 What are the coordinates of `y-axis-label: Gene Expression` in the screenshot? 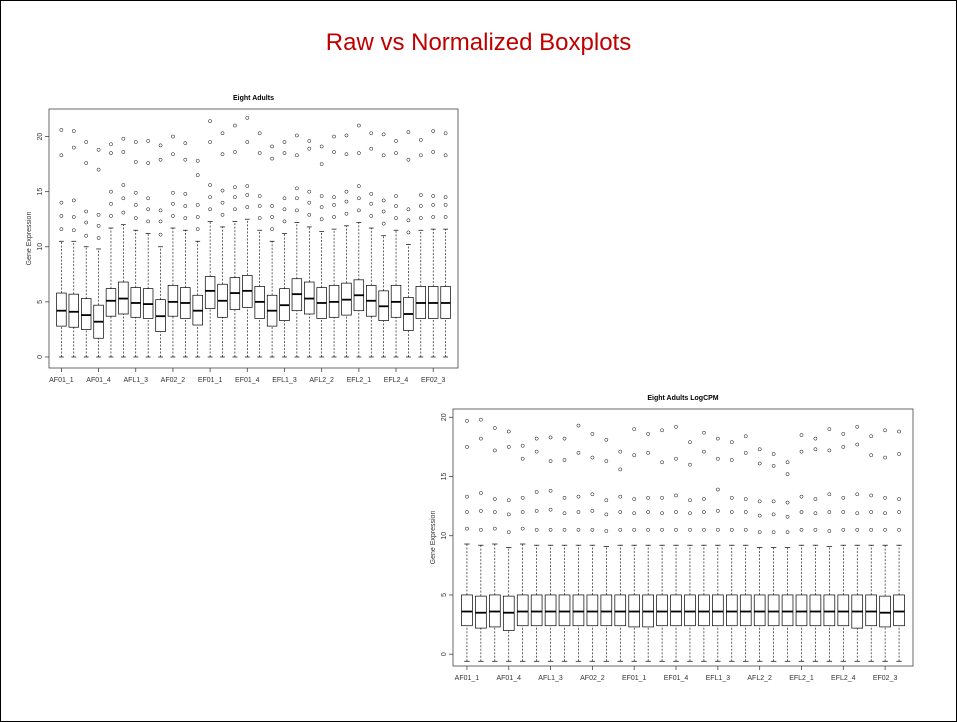 It's located at (433, 538).